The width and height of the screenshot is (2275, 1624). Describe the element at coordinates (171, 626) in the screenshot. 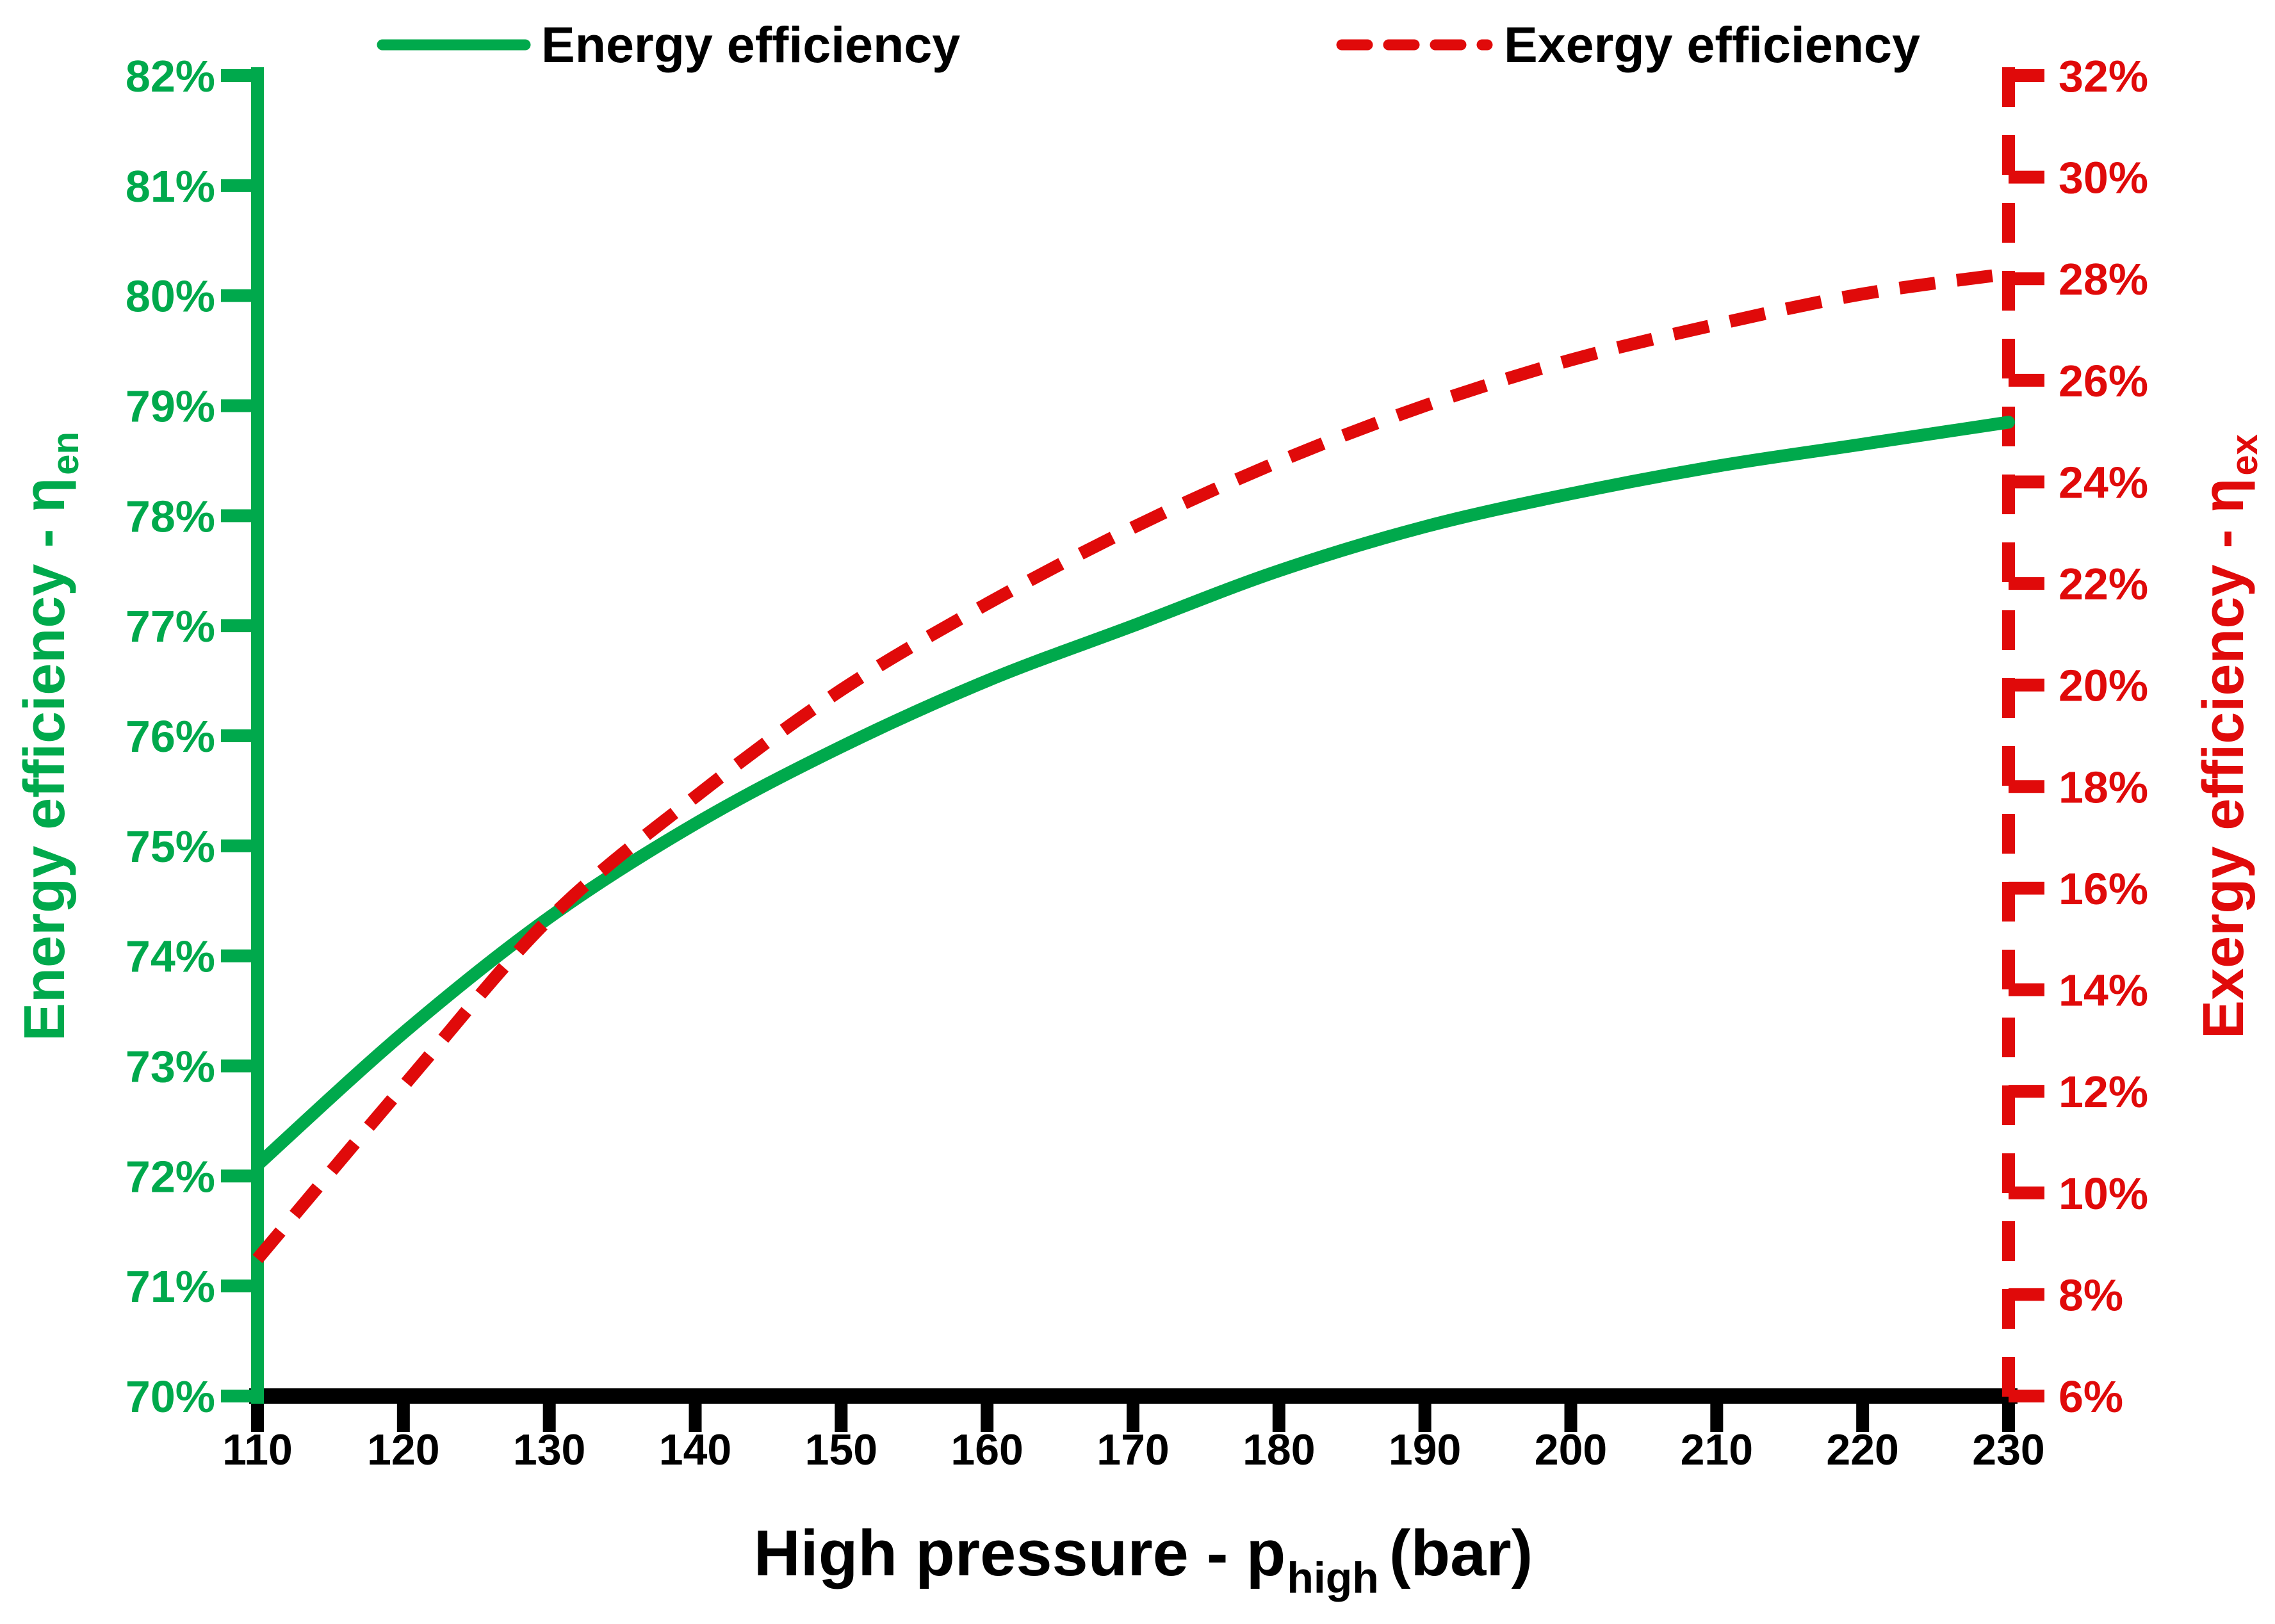

I see `left-axis-tick-label: 77%` at that location.